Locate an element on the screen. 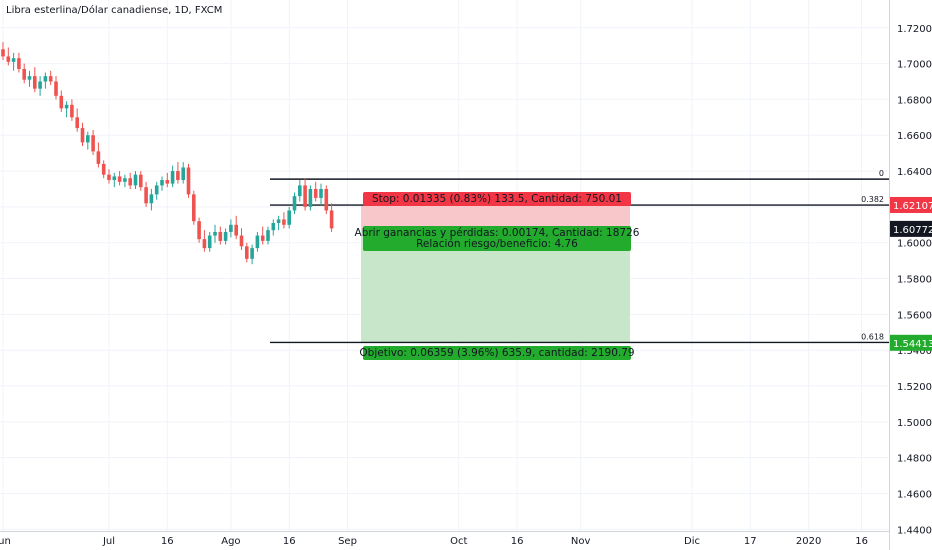 Image resolution: width=932 pixels, height=550 pixels. price-tick-label: 1.72000 is located at coordinates (914, 29).